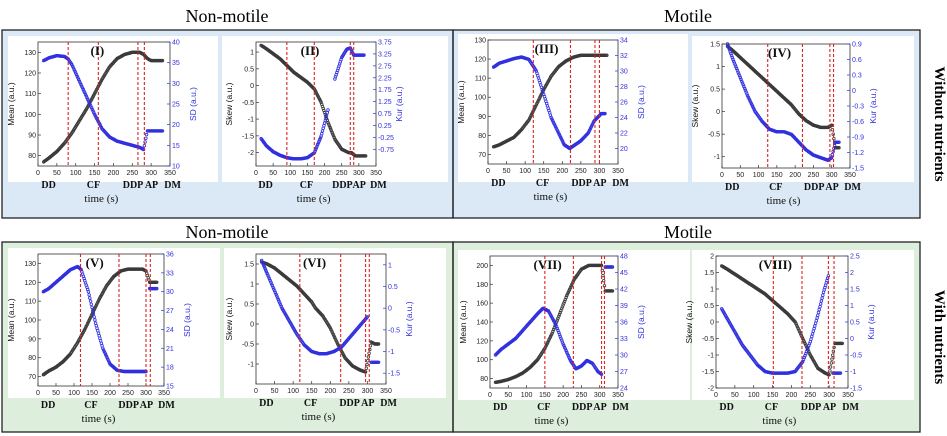 The height and width of the screenshot is (436, 947). Describe the element at coordinates (829, 395) in the screenshot. I see `x-tick-label: 300` at that location.